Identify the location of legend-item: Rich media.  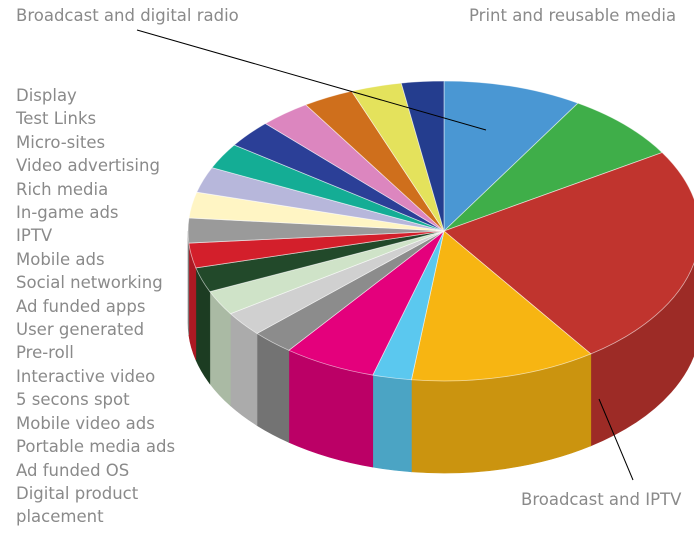
(62, 189).